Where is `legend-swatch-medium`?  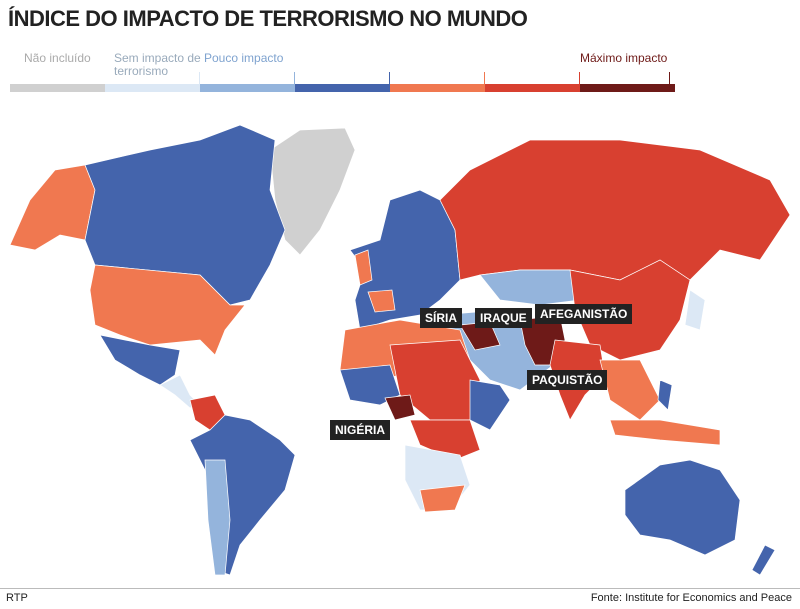 legend-swatch-medium is located at coordinates (437, 88).